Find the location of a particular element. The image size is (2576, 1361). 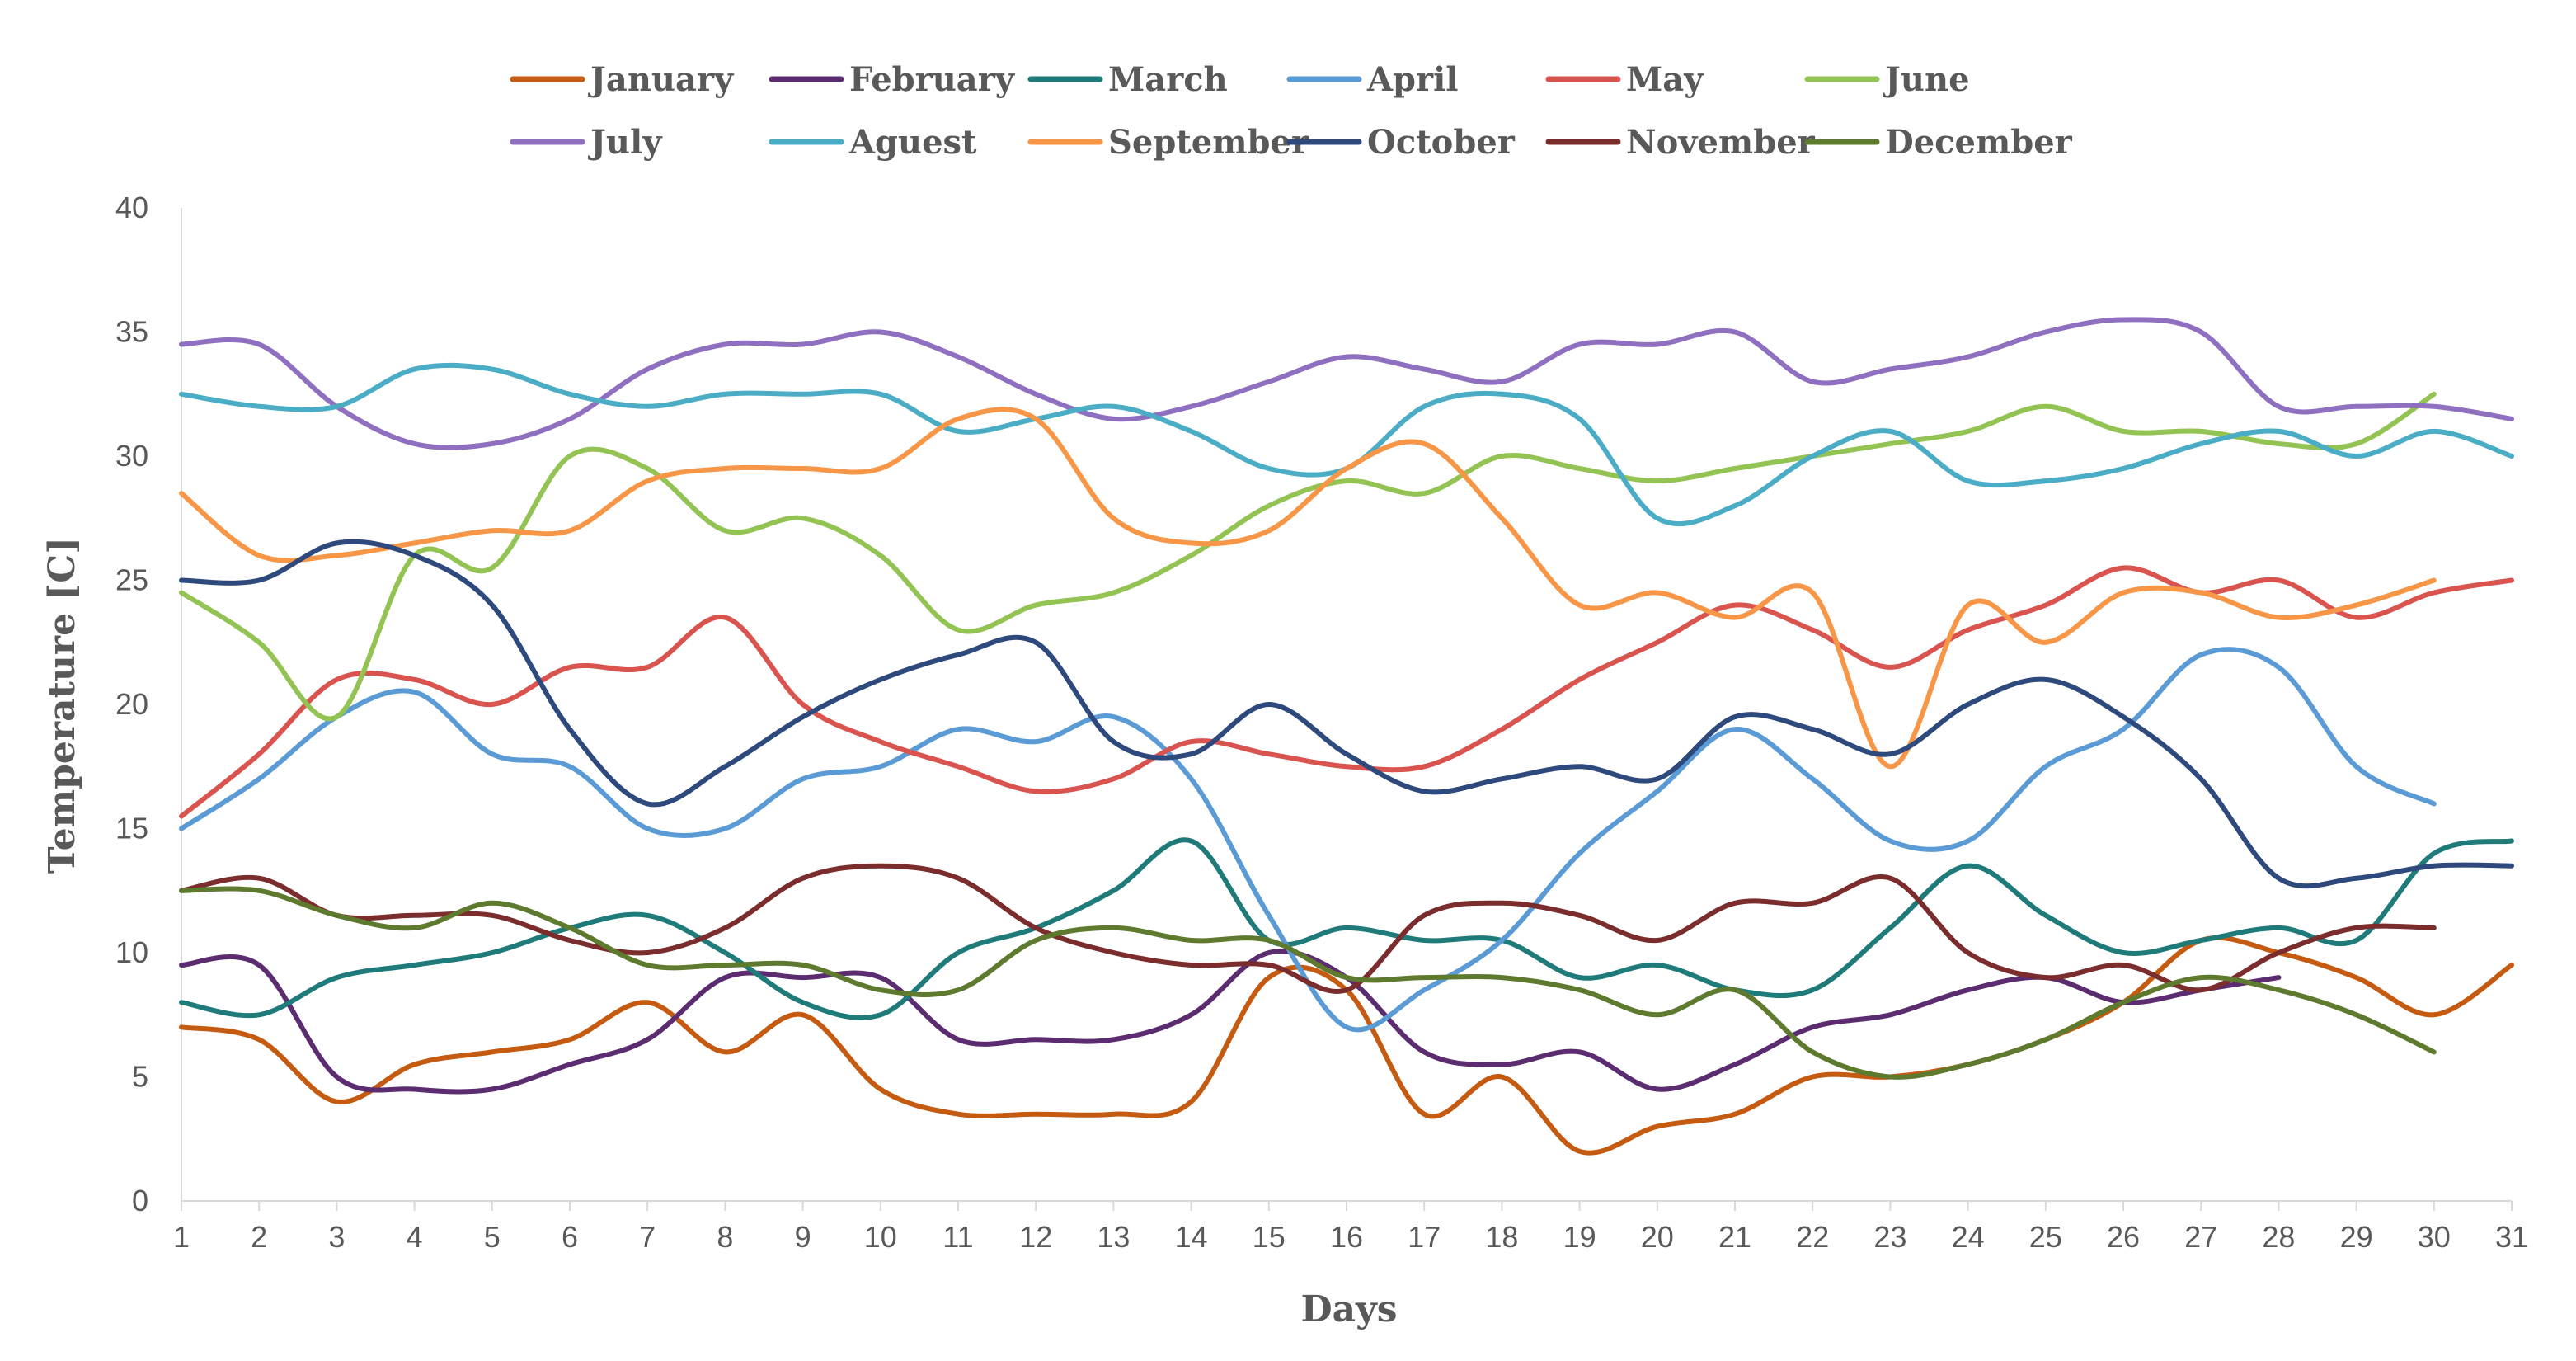

x-tick-label: 15 is located at coordinates (1269, 1237).